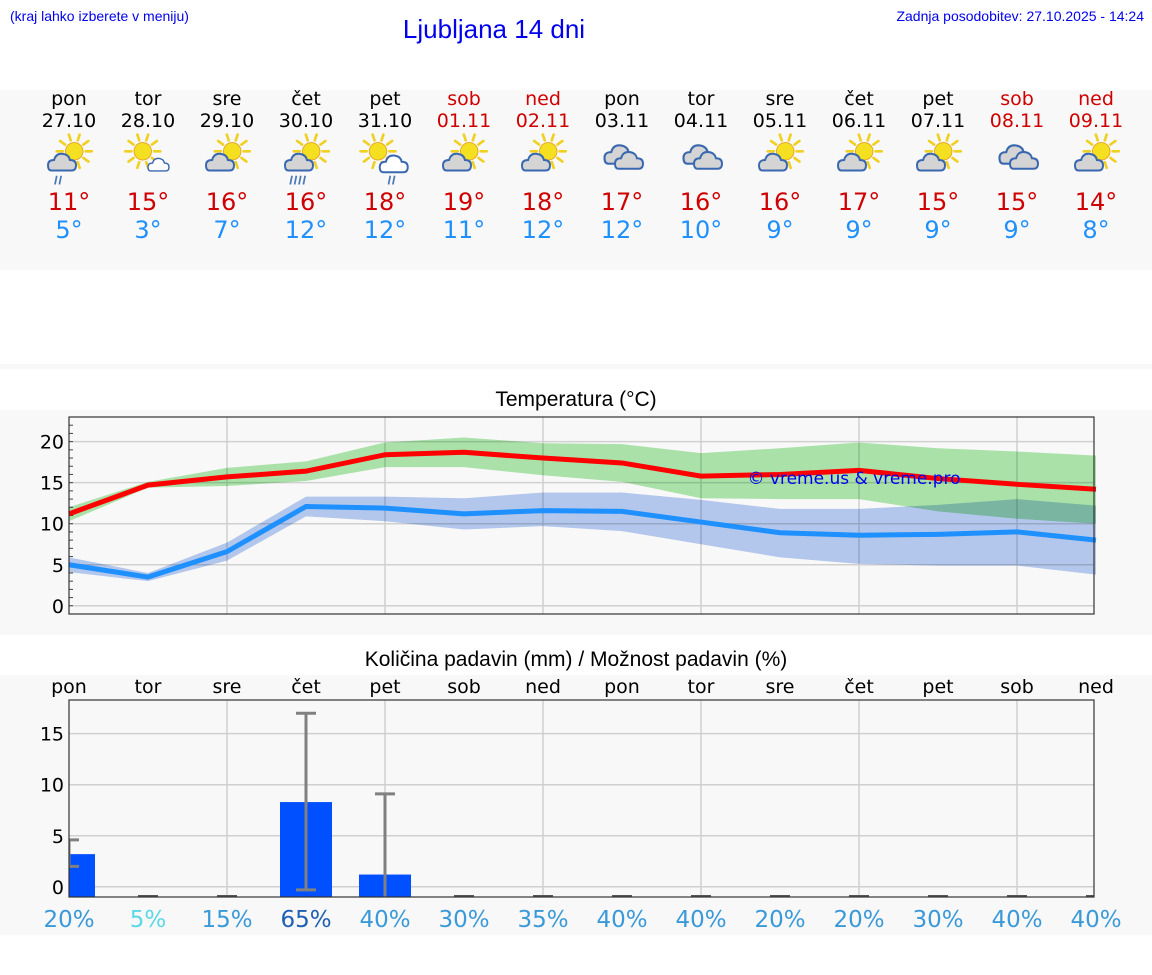 This screenshot has height=975, width=1152. I want to click on partly-cloudy-heavy-rain-icon, so click(307, 159).